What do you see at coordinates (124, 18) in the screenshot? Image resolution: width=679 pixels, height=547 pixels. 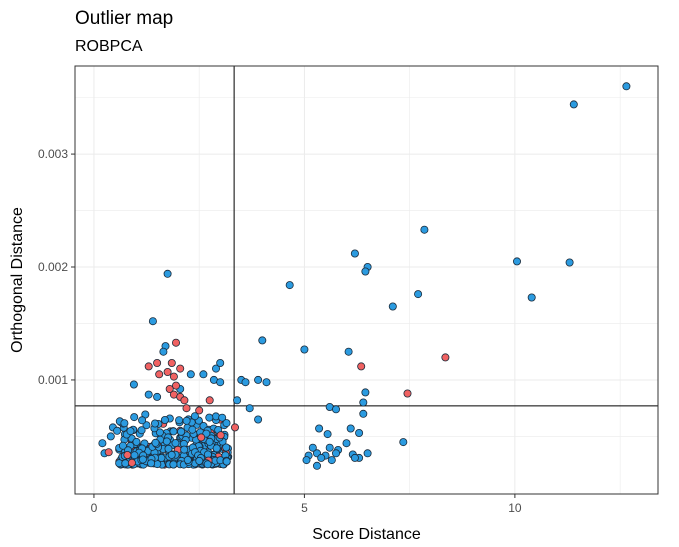 I see `chart-title: Outlier map` at bounding box center [124, 18].